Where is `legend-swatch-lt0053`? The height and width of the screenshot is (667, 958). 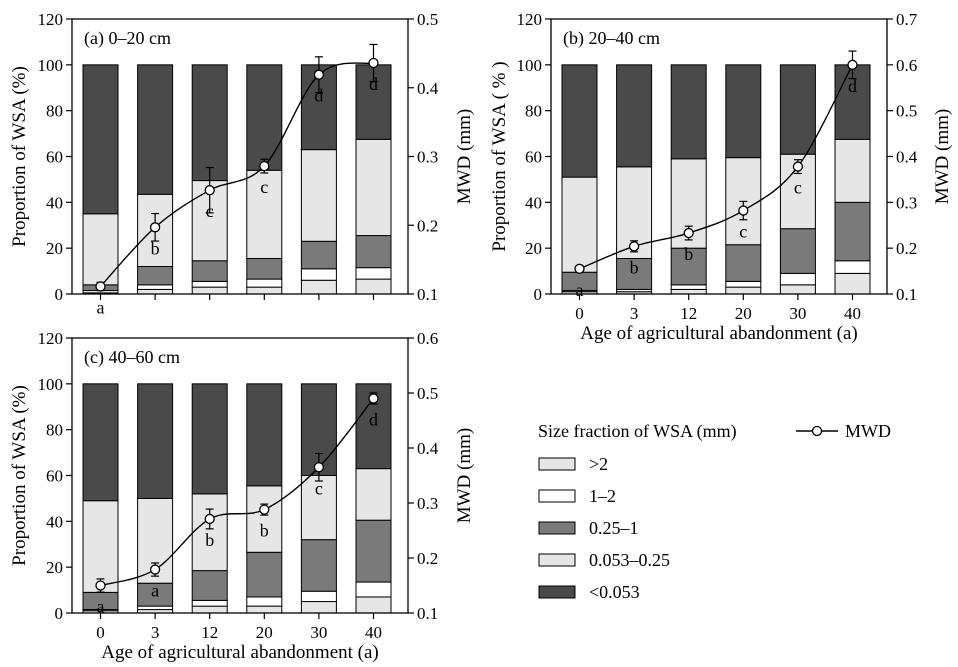 legend-swatch-lt0053 is located at coordinates (557, 592).